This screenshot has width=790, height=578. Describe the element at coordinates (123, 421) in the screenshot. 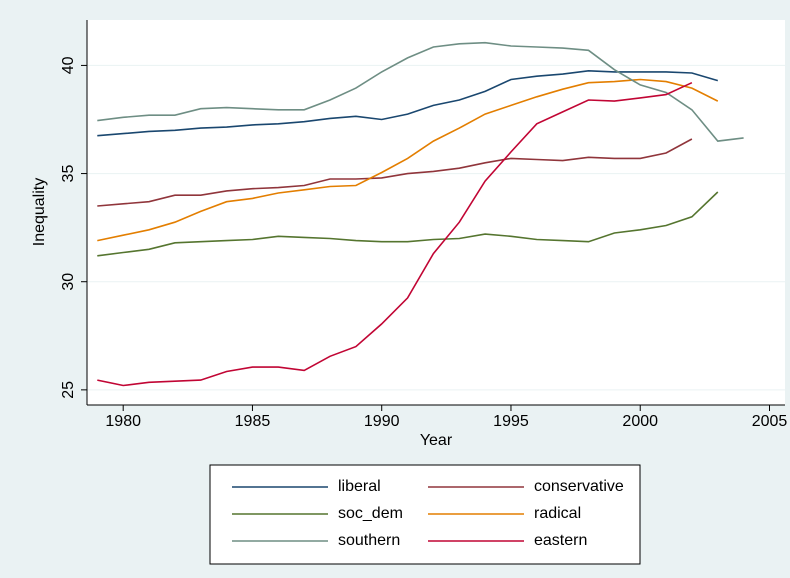

I see `x-tick-label: 1980` at that location.